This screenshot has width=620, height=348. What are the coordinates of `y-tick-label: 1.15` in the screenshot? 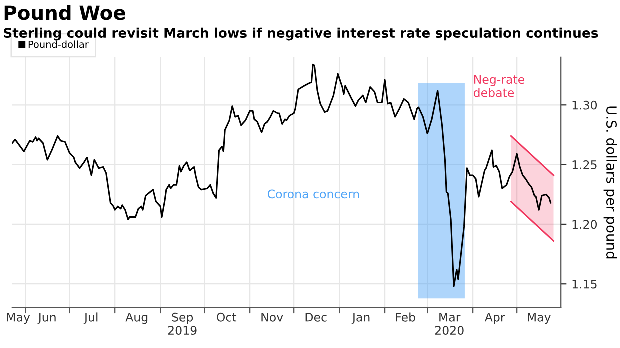 It's located at (584, 284).